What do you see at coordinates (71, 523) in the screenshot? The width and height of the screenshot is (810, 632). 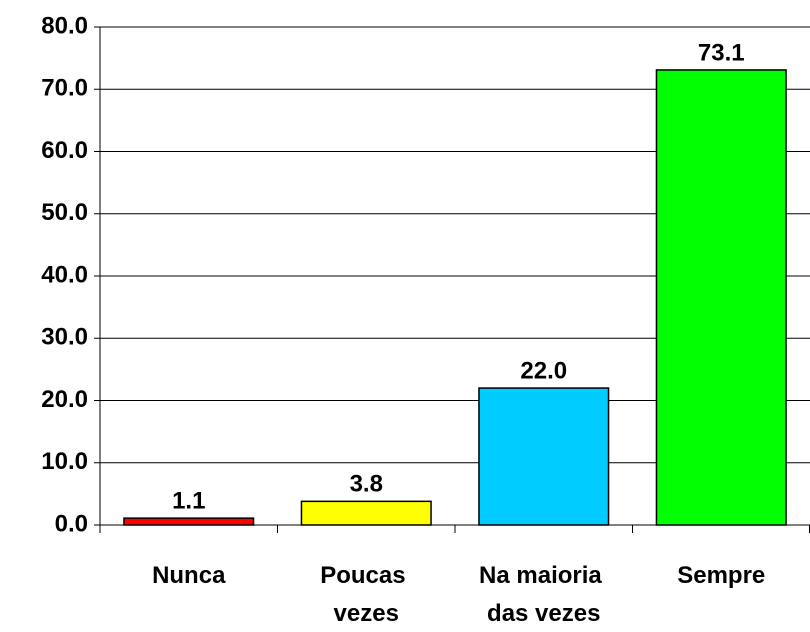 I see `y-tick-label: 0.0` at bounding box center [71, 523].